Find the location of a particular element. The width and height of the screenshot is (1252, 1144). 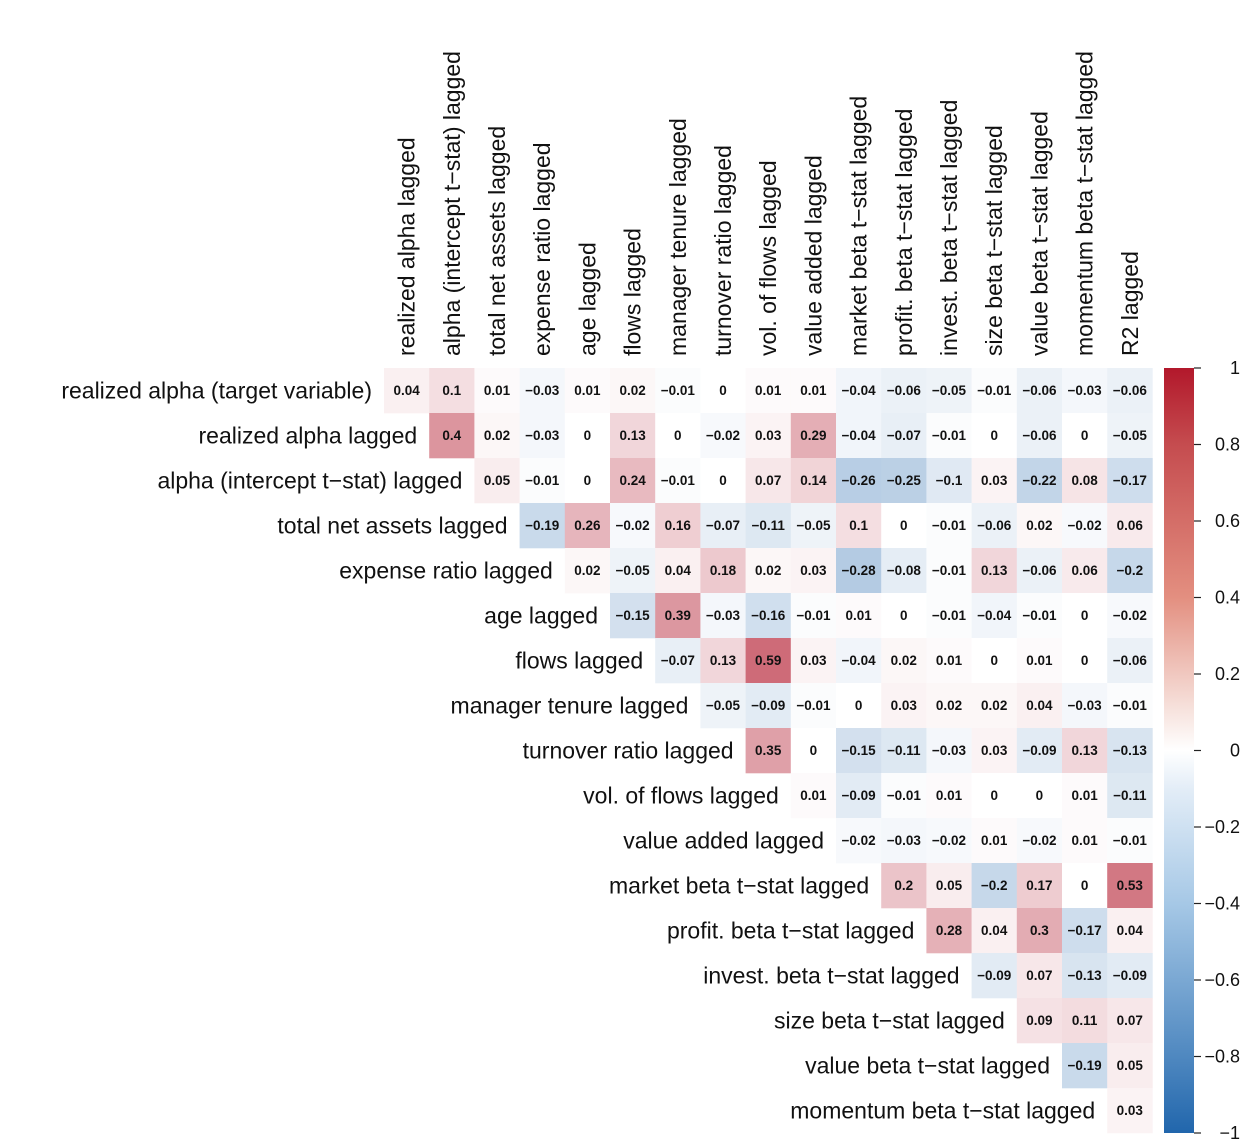

cell-value-label: −0.04 is located at coordinates (859, 390).